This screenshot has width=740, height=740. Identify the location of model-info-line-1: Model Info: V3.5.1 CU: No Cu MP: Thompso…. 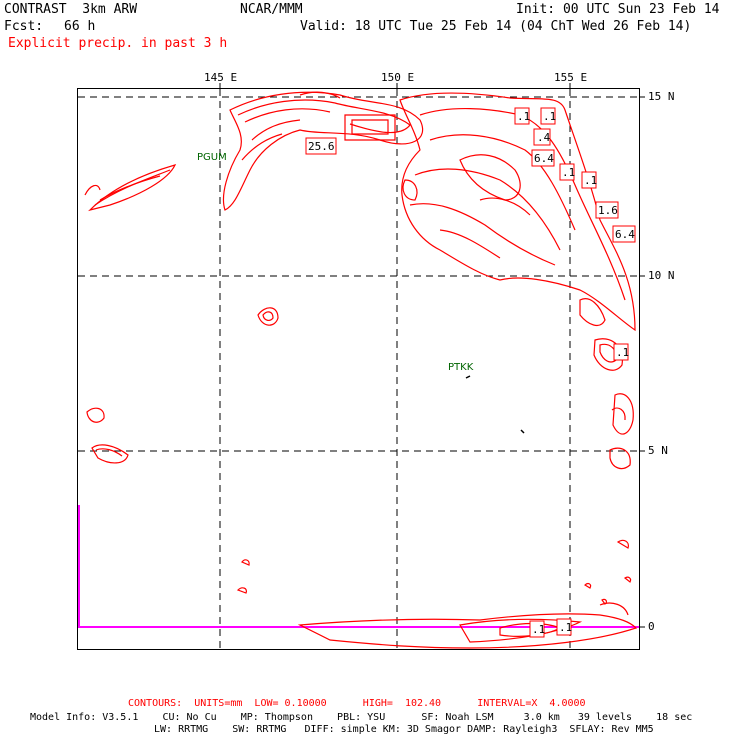
(361, 717).